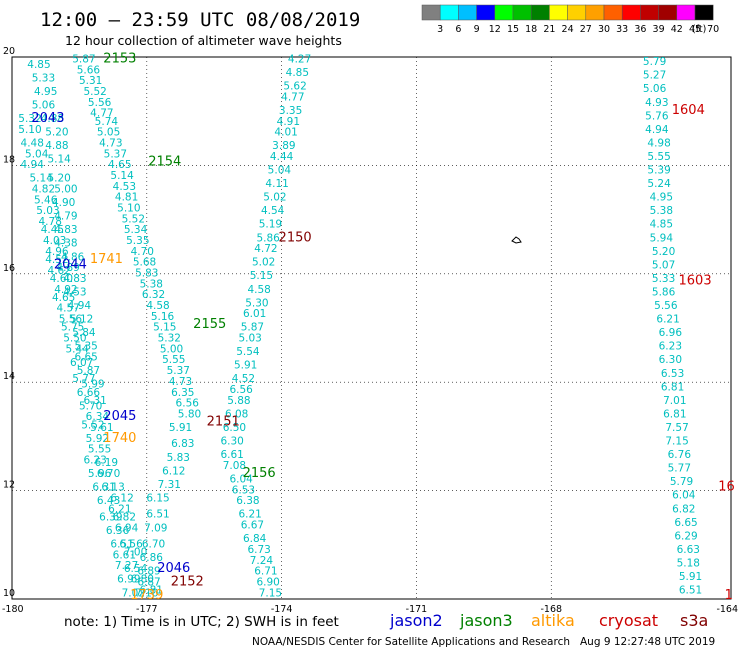 The width and height of the screenshot is (740, 650). What do you see at coordinates (234, 466) in the screenshot?
I see `swh-value: 7.08` at bounding box center [234, 466].